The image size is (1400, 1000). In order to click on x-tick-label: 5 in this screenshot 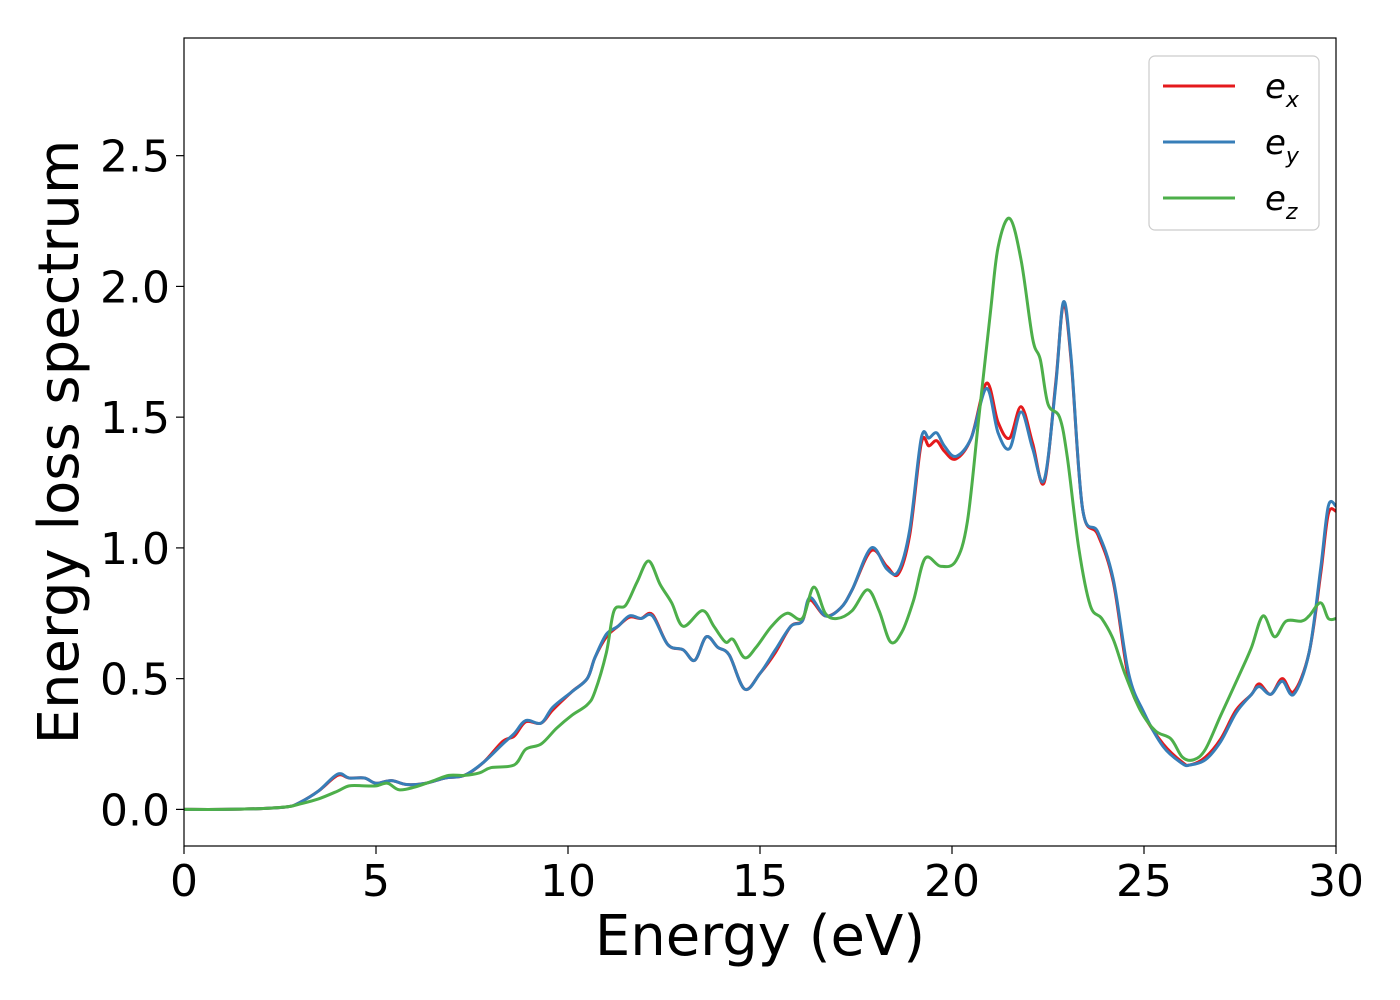, I will do `click(376, 881)`.